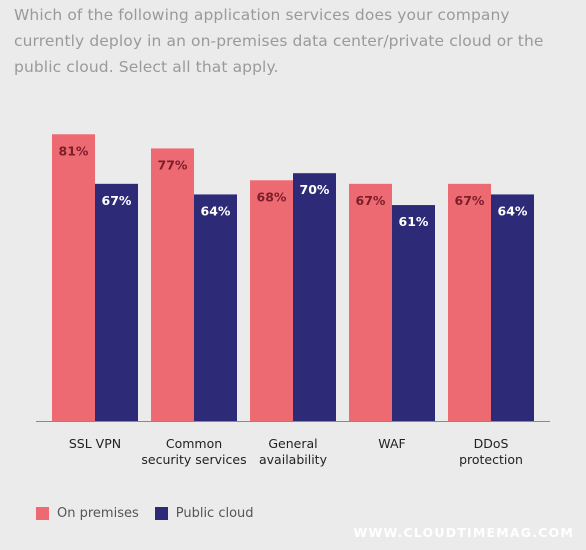 The width and height of the screenshot is (586, 550). Describe the element at coordinates (513, 210) in the screenshot. I see `data-label-public-cloud-4: 64%` at that location.